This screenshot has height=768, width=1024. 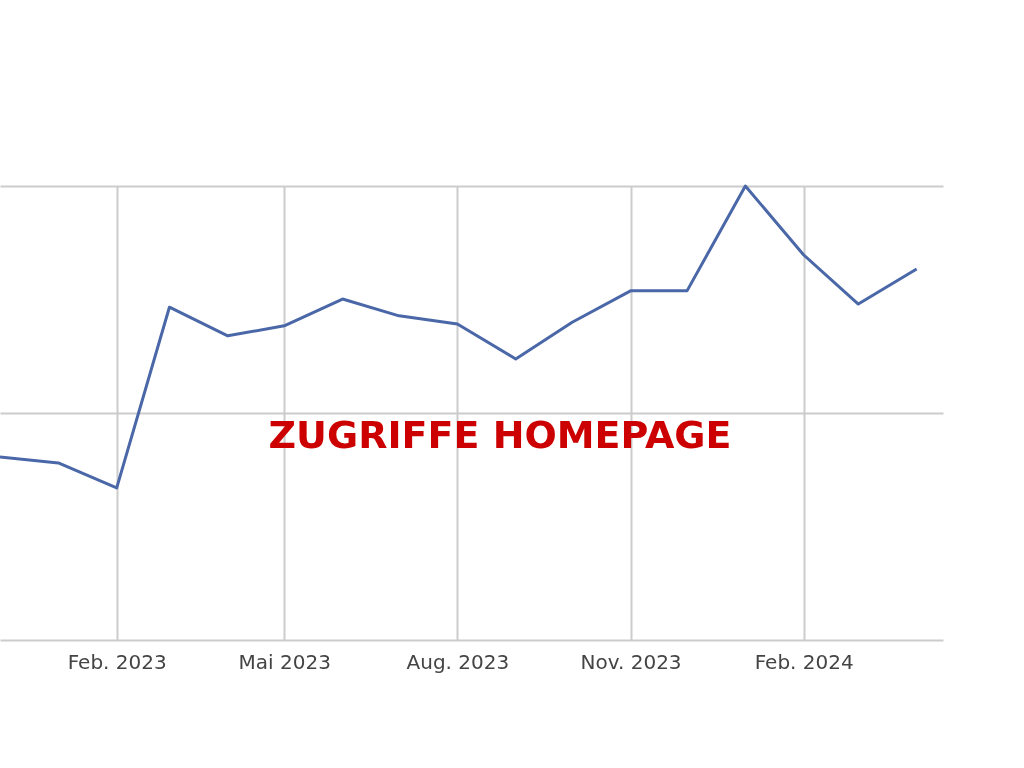 What do you see at coordinates (631, 661) in the screenshot?
I see `x-tick-label: Nov. 2023` at bounding box center [631, 661].